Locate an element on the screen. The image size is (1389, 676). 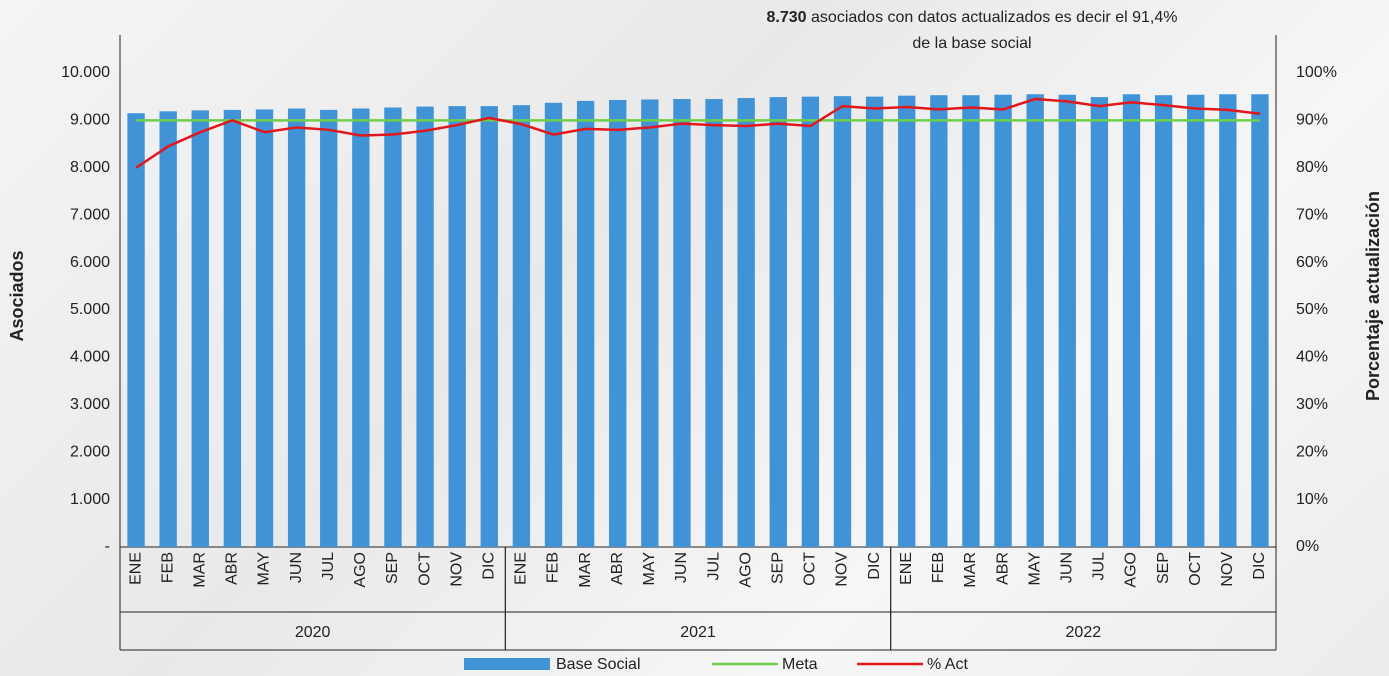
y2-tick-label: 100% is located at coordinates (1316, 72).